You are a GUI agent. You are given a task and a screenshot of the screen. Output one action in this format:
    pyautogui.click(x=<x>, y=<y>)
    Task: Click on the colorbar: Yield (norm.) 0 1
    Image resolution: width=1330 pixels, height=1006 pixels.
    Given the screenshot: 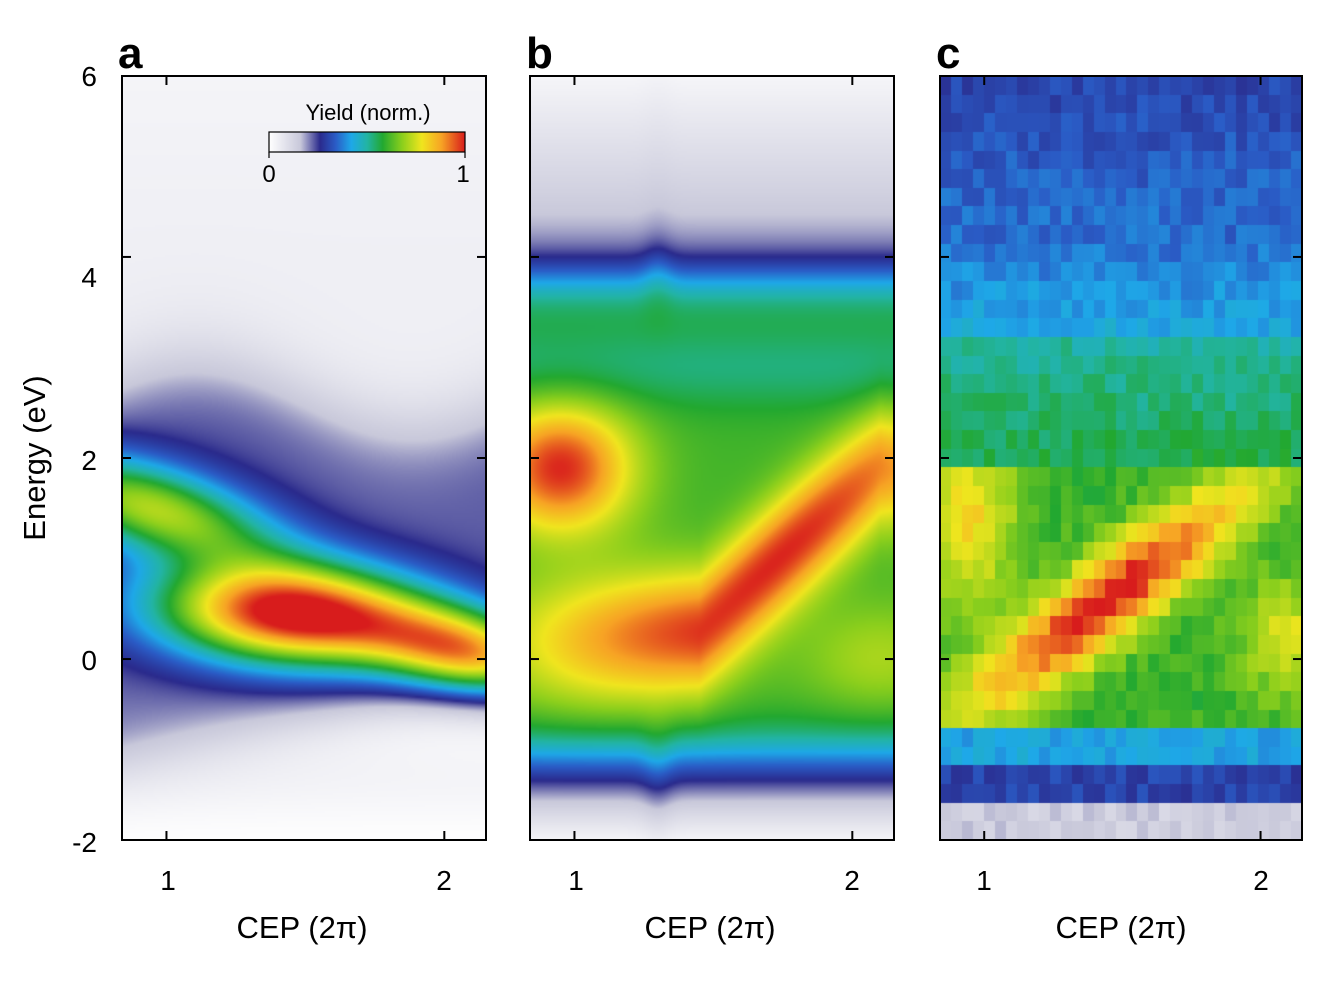 What is the action you would take?
    pyautogui.click(x=365, y=144)
    